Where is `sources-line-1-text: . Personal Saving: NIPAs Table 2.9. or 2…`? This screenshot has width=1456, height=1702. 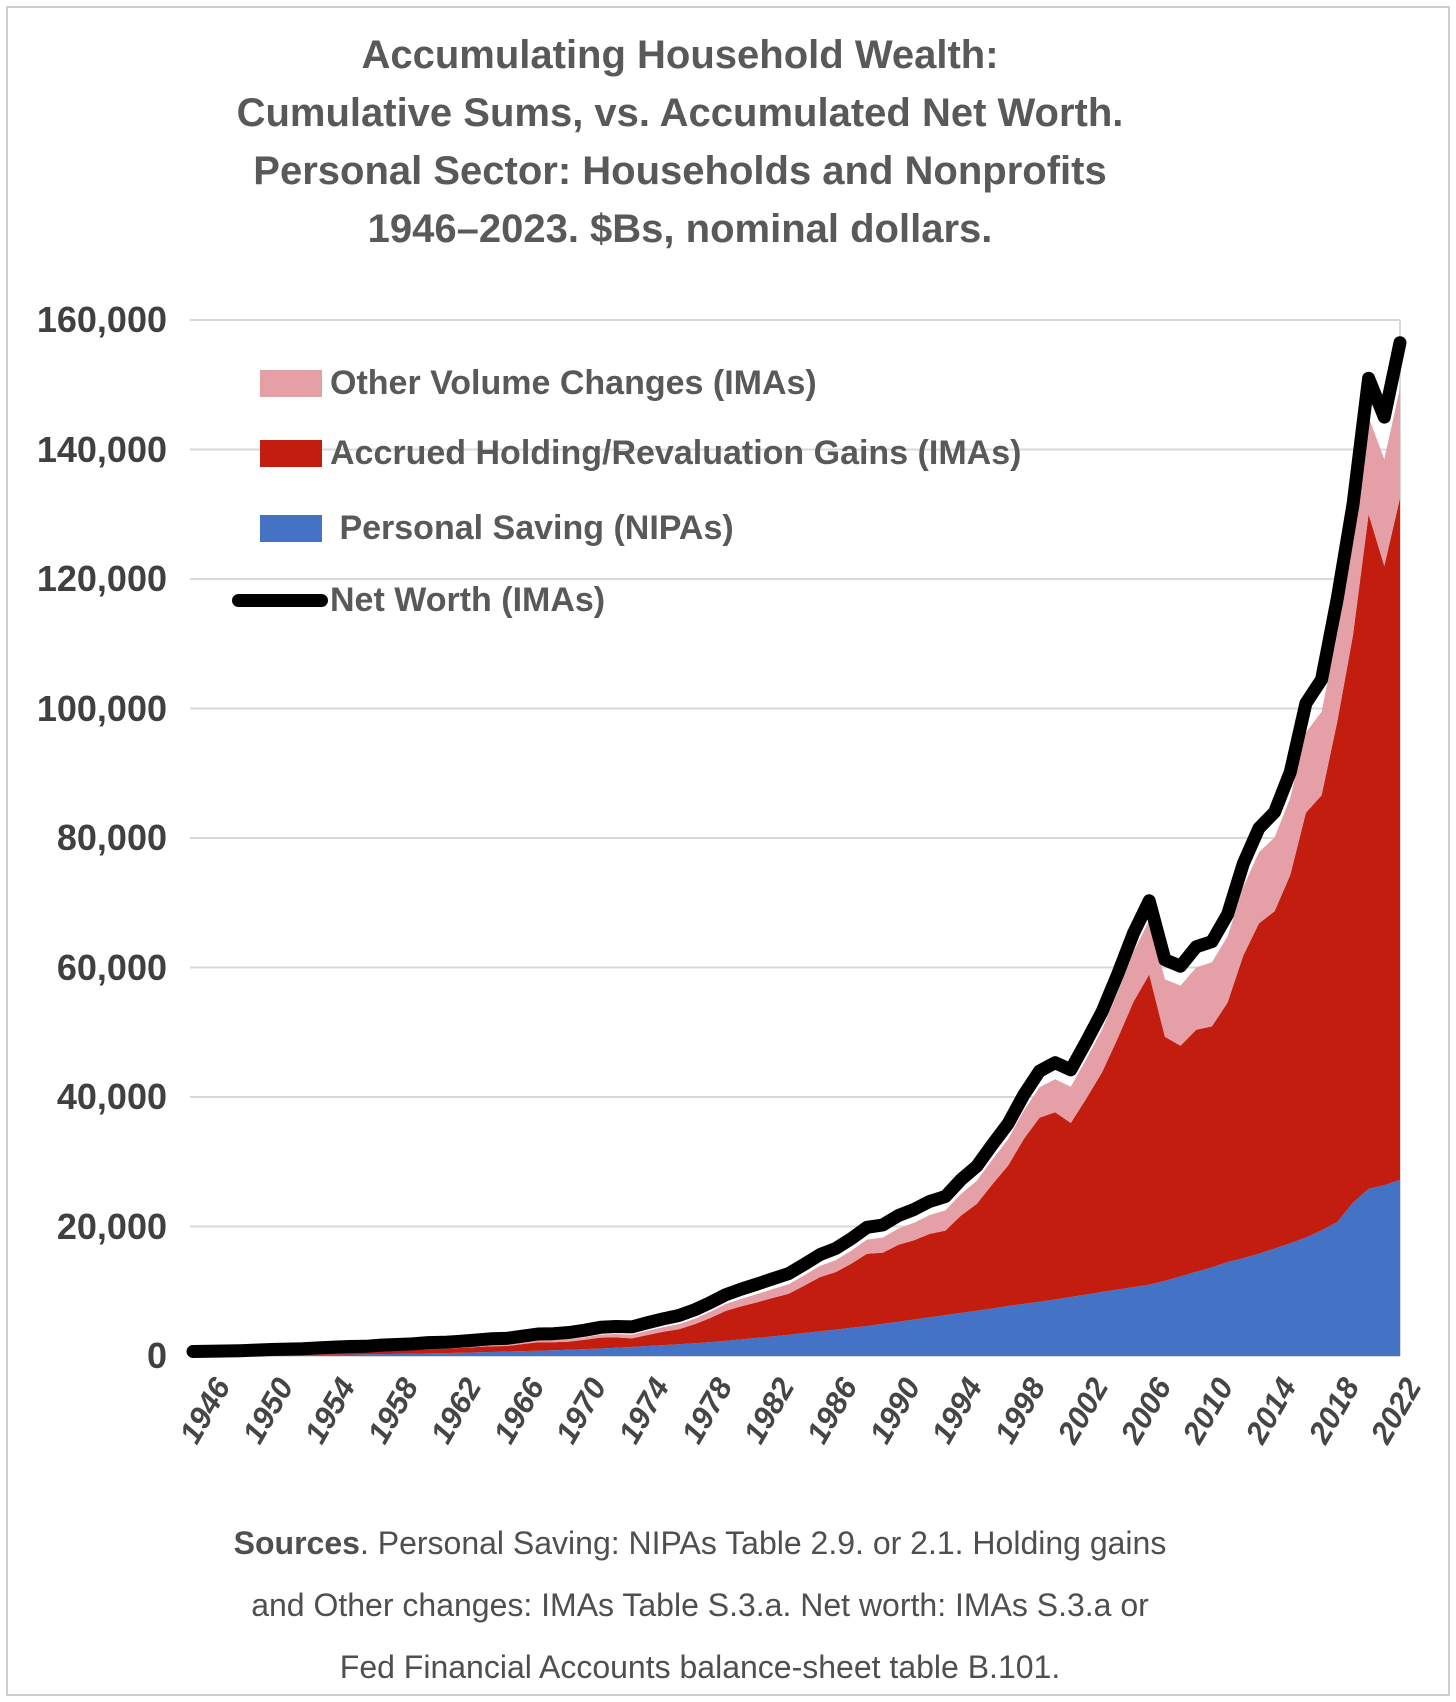
sources-line-1-text: . Personal Saving: NIPAs Table 2.9. or 2… is located at coordinates (763, 1543).